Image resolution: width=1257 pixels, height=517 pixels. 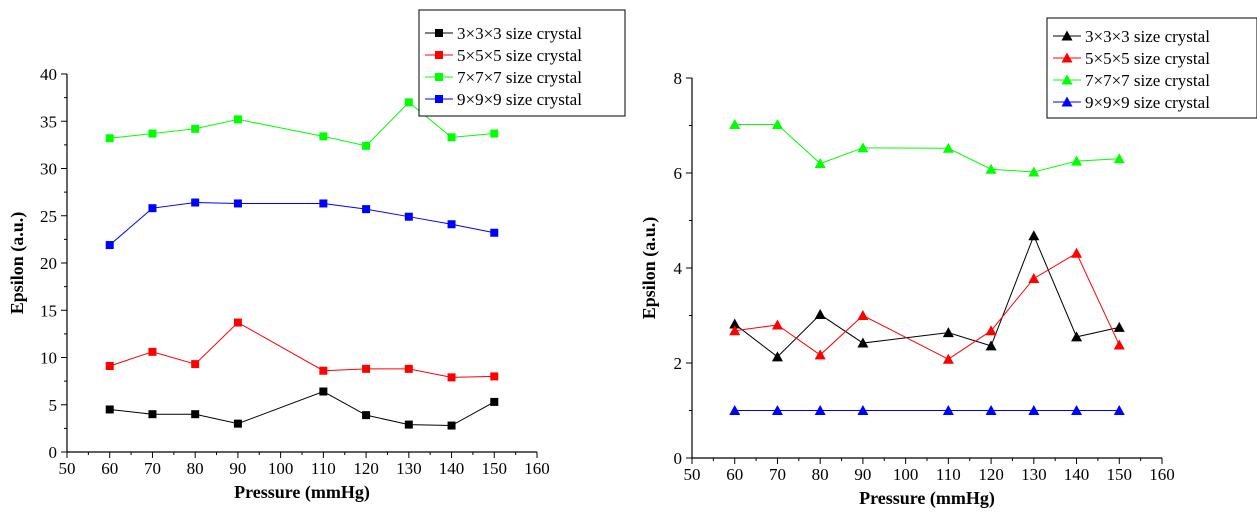 I want to click on y-tick-label: 5, so click(x=53, y=405).